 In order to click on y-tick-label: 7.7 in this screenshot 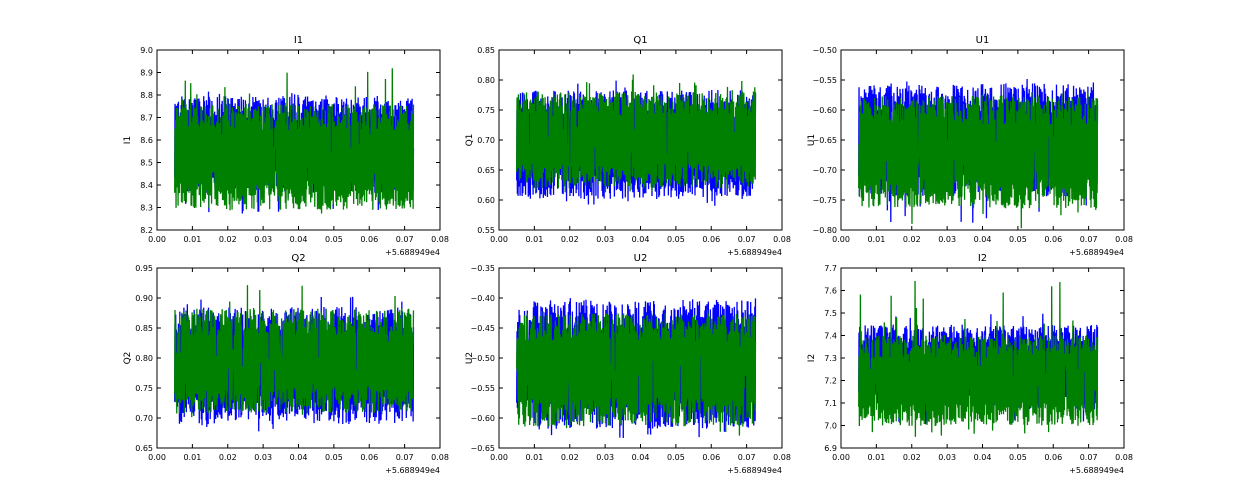, I will do `click(830, 268)`.